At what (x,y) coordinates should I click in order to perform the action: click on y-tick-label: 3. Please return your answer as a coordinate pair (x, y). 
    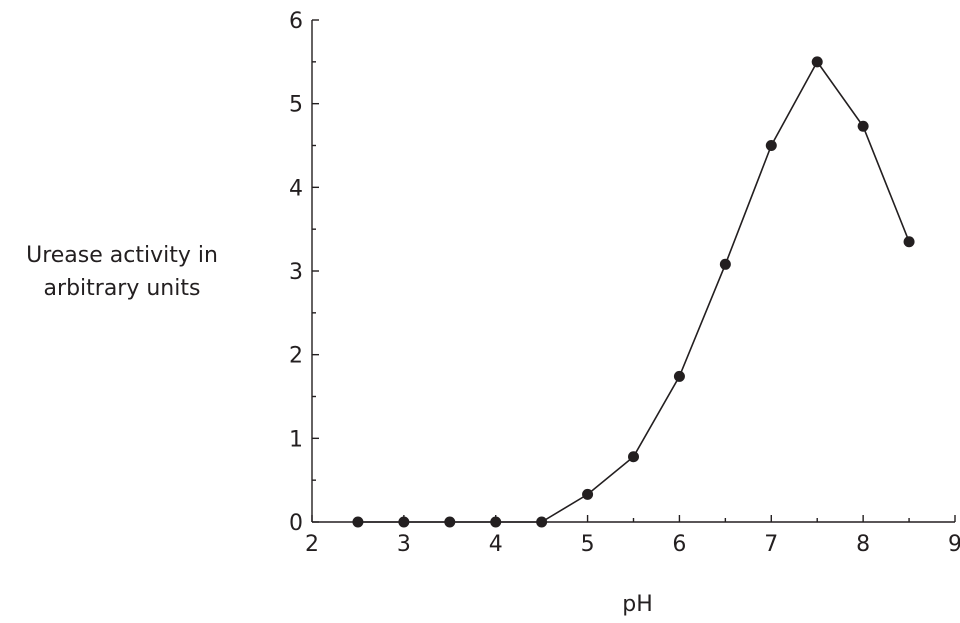
    Looking at the image, I should click on (296, 272).